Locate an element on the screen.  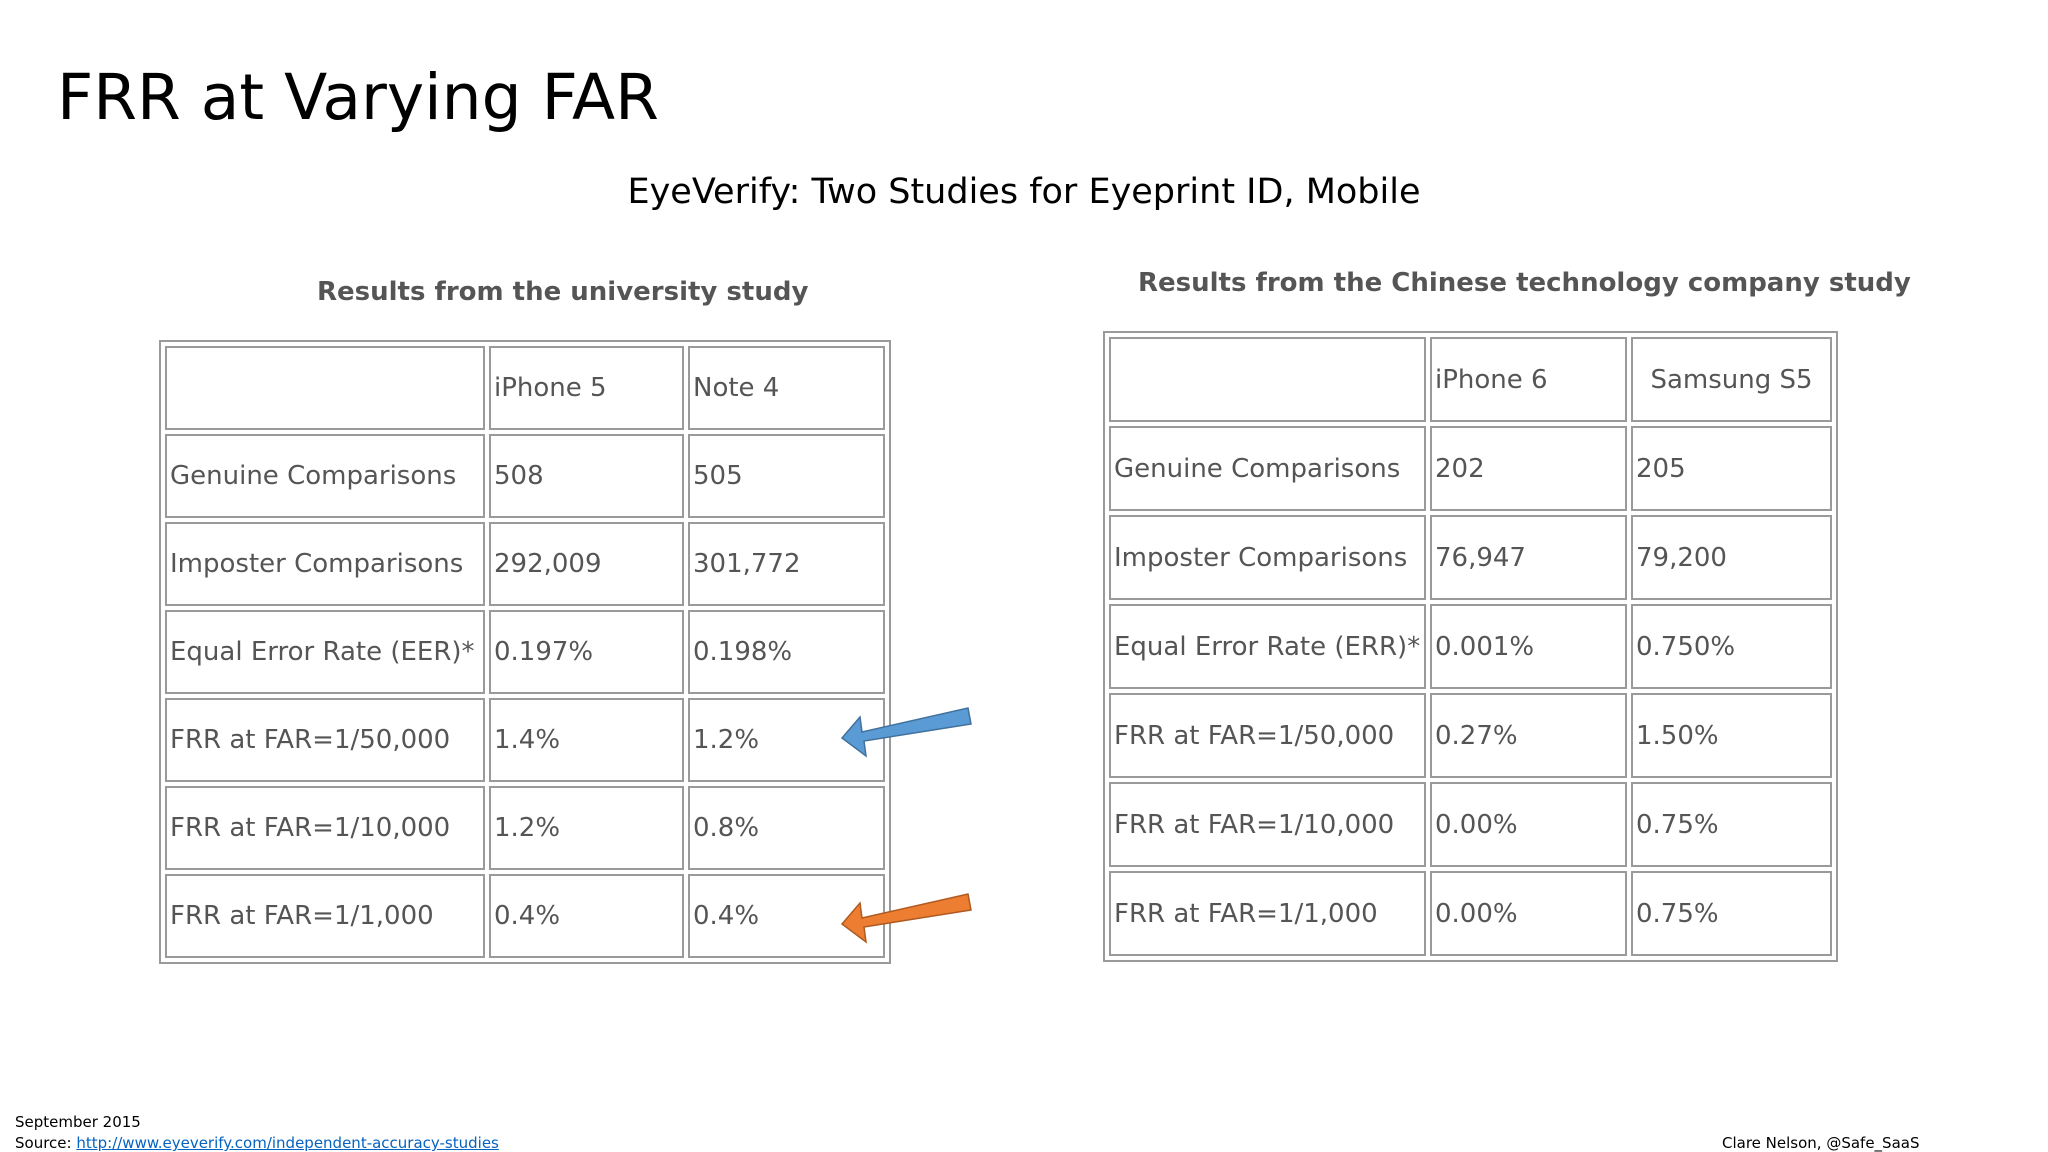
table-header-cell: Samsung S5 is located at coordinates (1731, 379).